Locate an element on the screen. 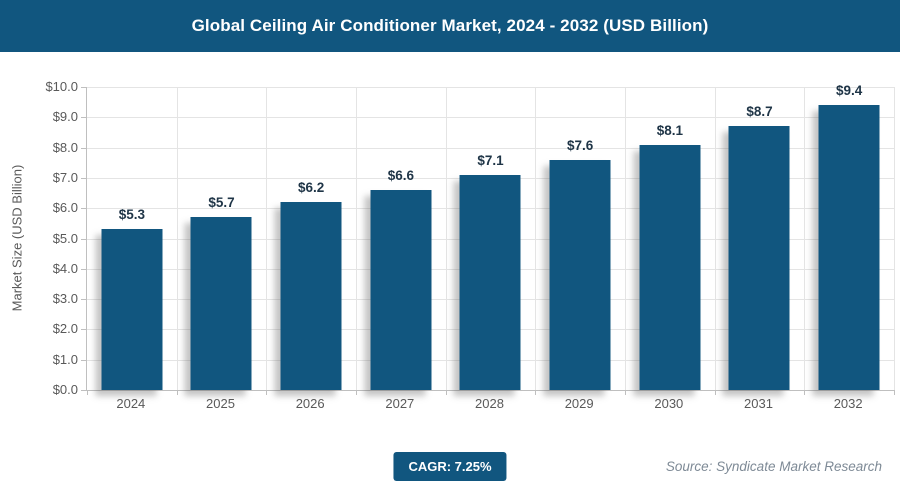 This screenshot has width=900, height=500. cagr-badge: CAGR: 7.25% is located at coordinates (450, 466).